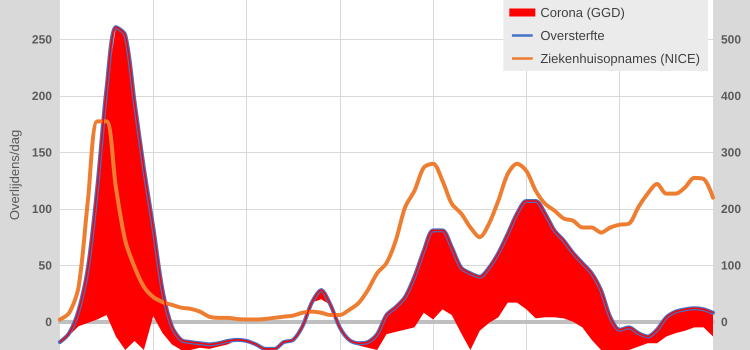 The width and height of the screenshot is (750, 350). Describe the element at coordinates (620, 58) in the screenshot. I see `legend-label: Ziekenhuisopnames (NICE)` at that location.